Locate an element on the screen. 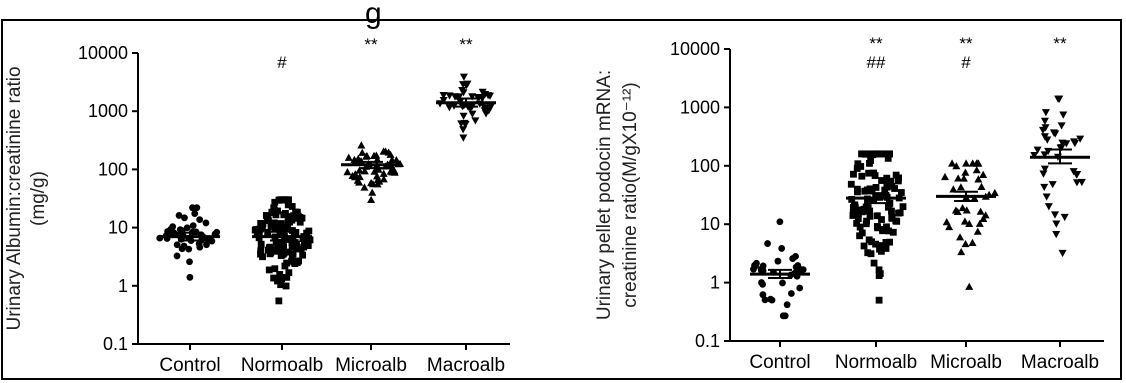 The height and width of the screenshot is (383, 1126). group-macroalb: ** is located at coordinates (466, 88).